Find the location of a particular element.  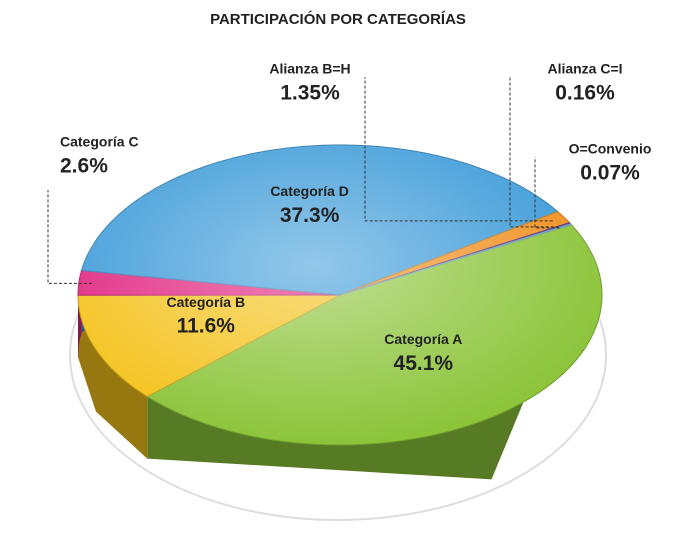

slice-name: Categoría C is located at coordinates (99, 142).